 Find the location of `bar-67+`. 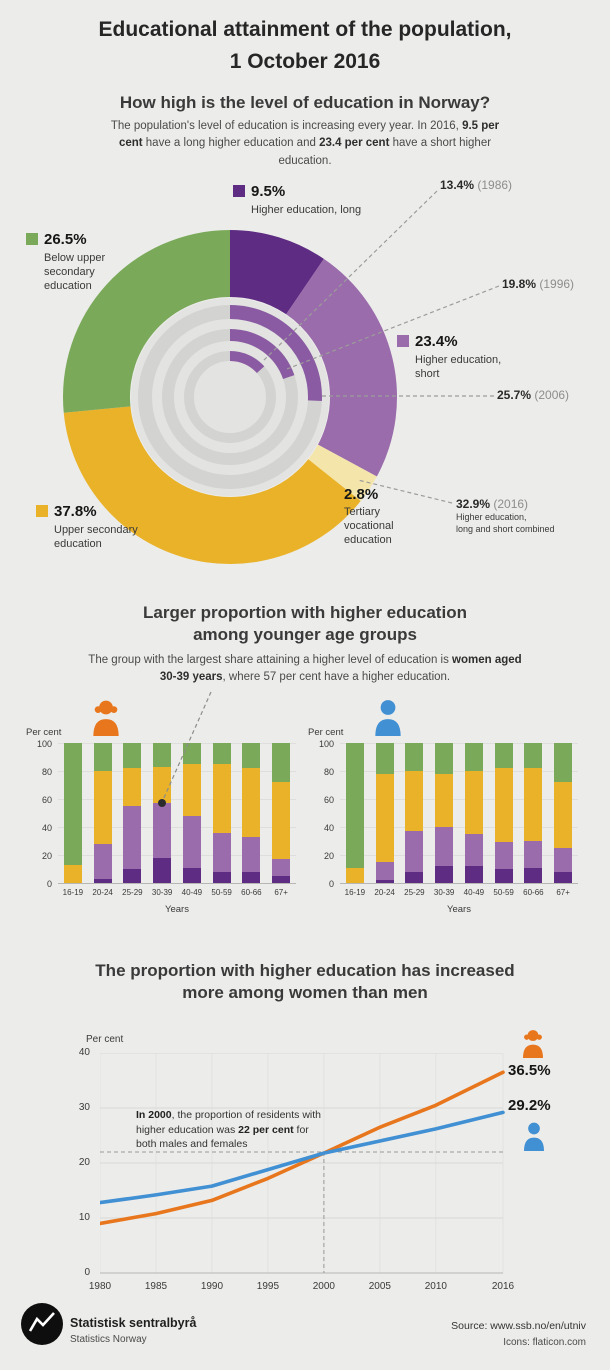

bar-67+ is located at coordinates (563, 813).